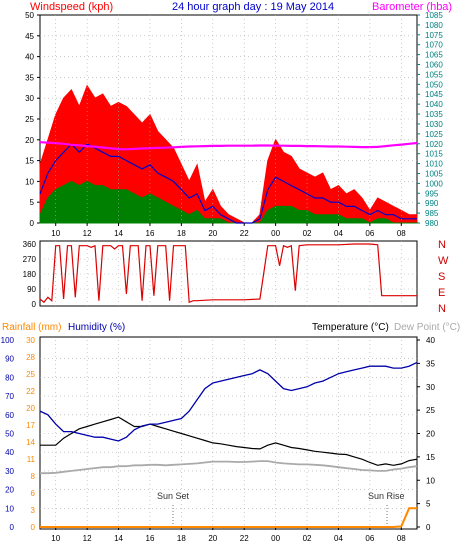  What do you see at coordinates (29, 140) in the screenshot?
I see `wind-y-tick-label: 20` at bounding box center [29, 140].